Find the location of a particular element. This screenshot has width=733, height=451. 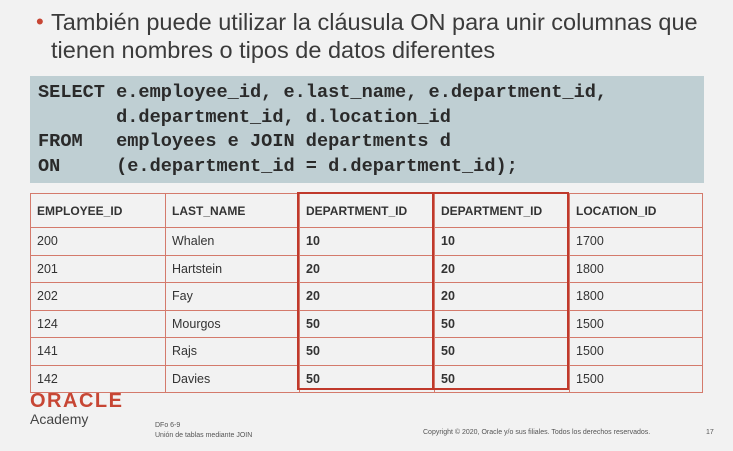

table-cell: 1700 is located at coordinates (636, 241).